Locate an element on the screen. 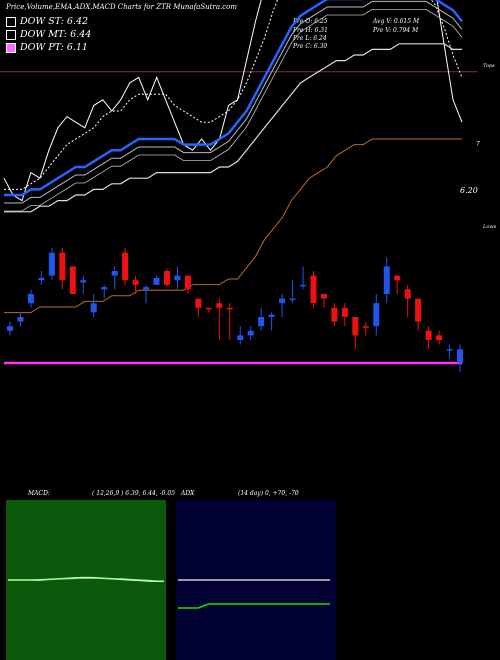  price-label-7: 7 is located at coordinates (478, 144).